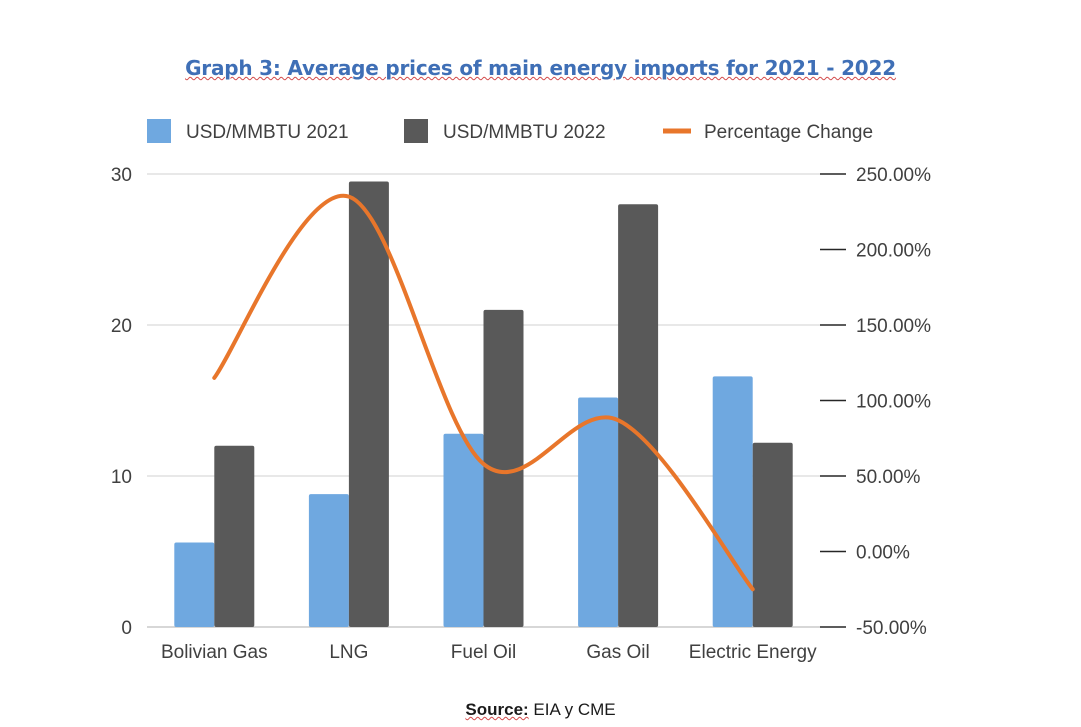 This screenshot has height=727, width=1081. What do you see at coordinates (772, 534) in the screenshot?
I see `bar-2022-electric-energy` at bounding box center [772, 534].